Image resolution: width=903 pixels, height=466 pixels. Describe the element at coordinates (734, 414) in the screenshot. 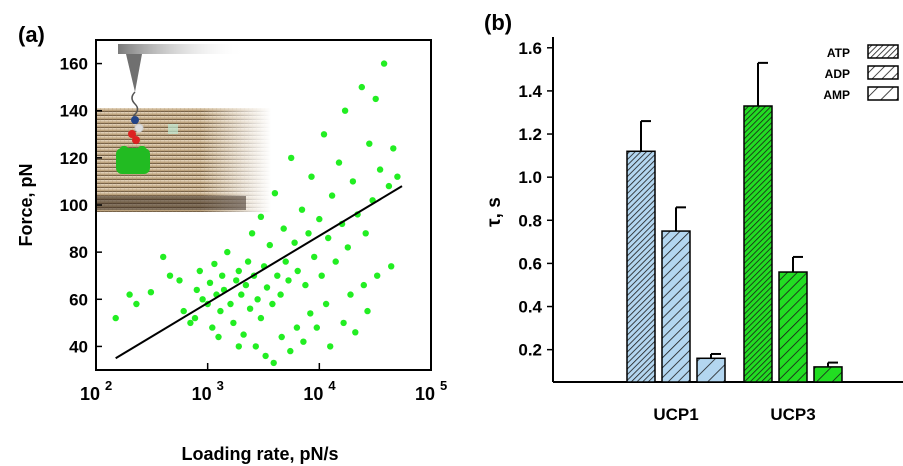

I see `x-ticks-b: UCP1 UCP3` at that location.